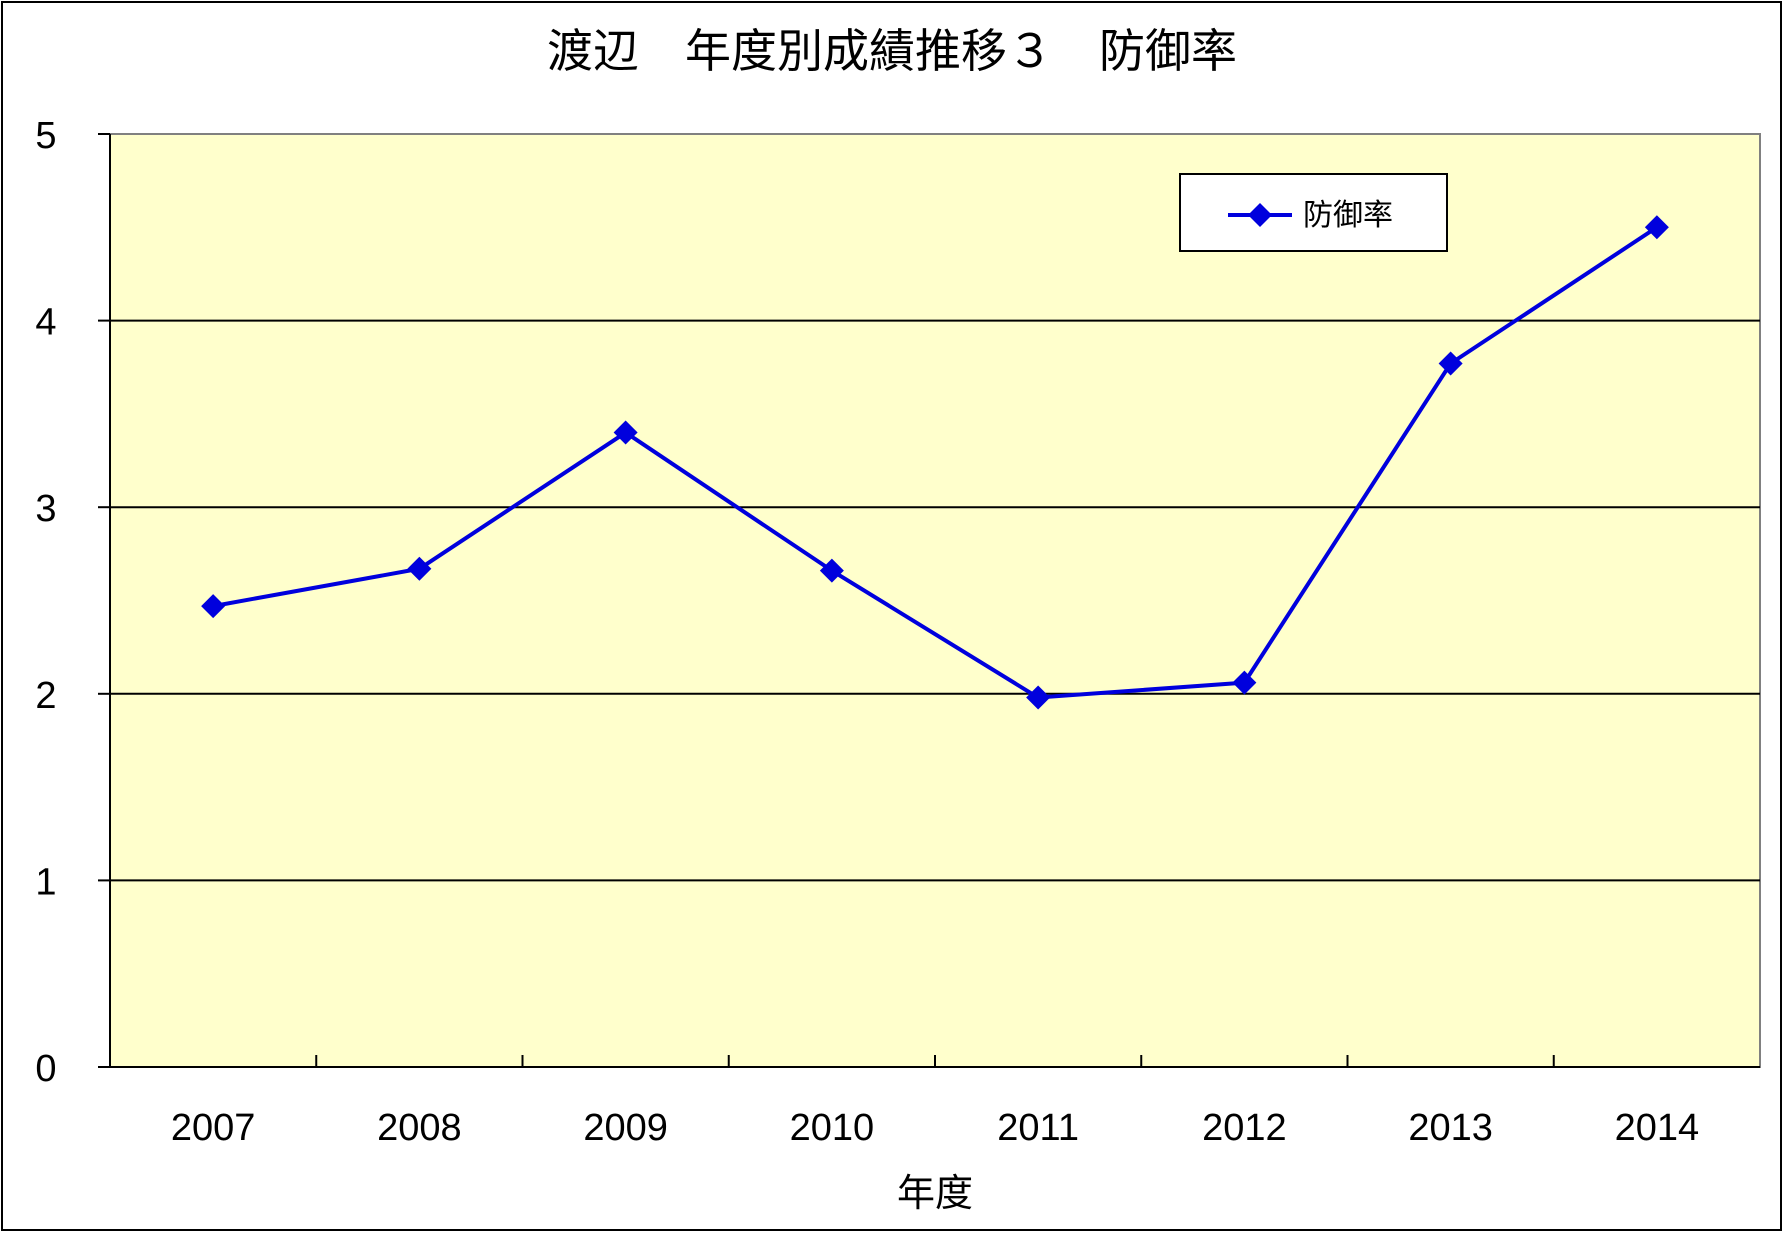 The image size is (1785, 1234). I want to click on y-tick-label-3: 3, so click(45, 509).